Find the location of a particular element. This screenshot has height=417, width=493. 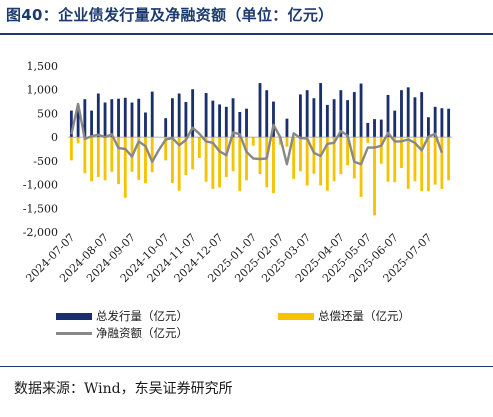

repayment-bars is located at coordinates (260, 176).